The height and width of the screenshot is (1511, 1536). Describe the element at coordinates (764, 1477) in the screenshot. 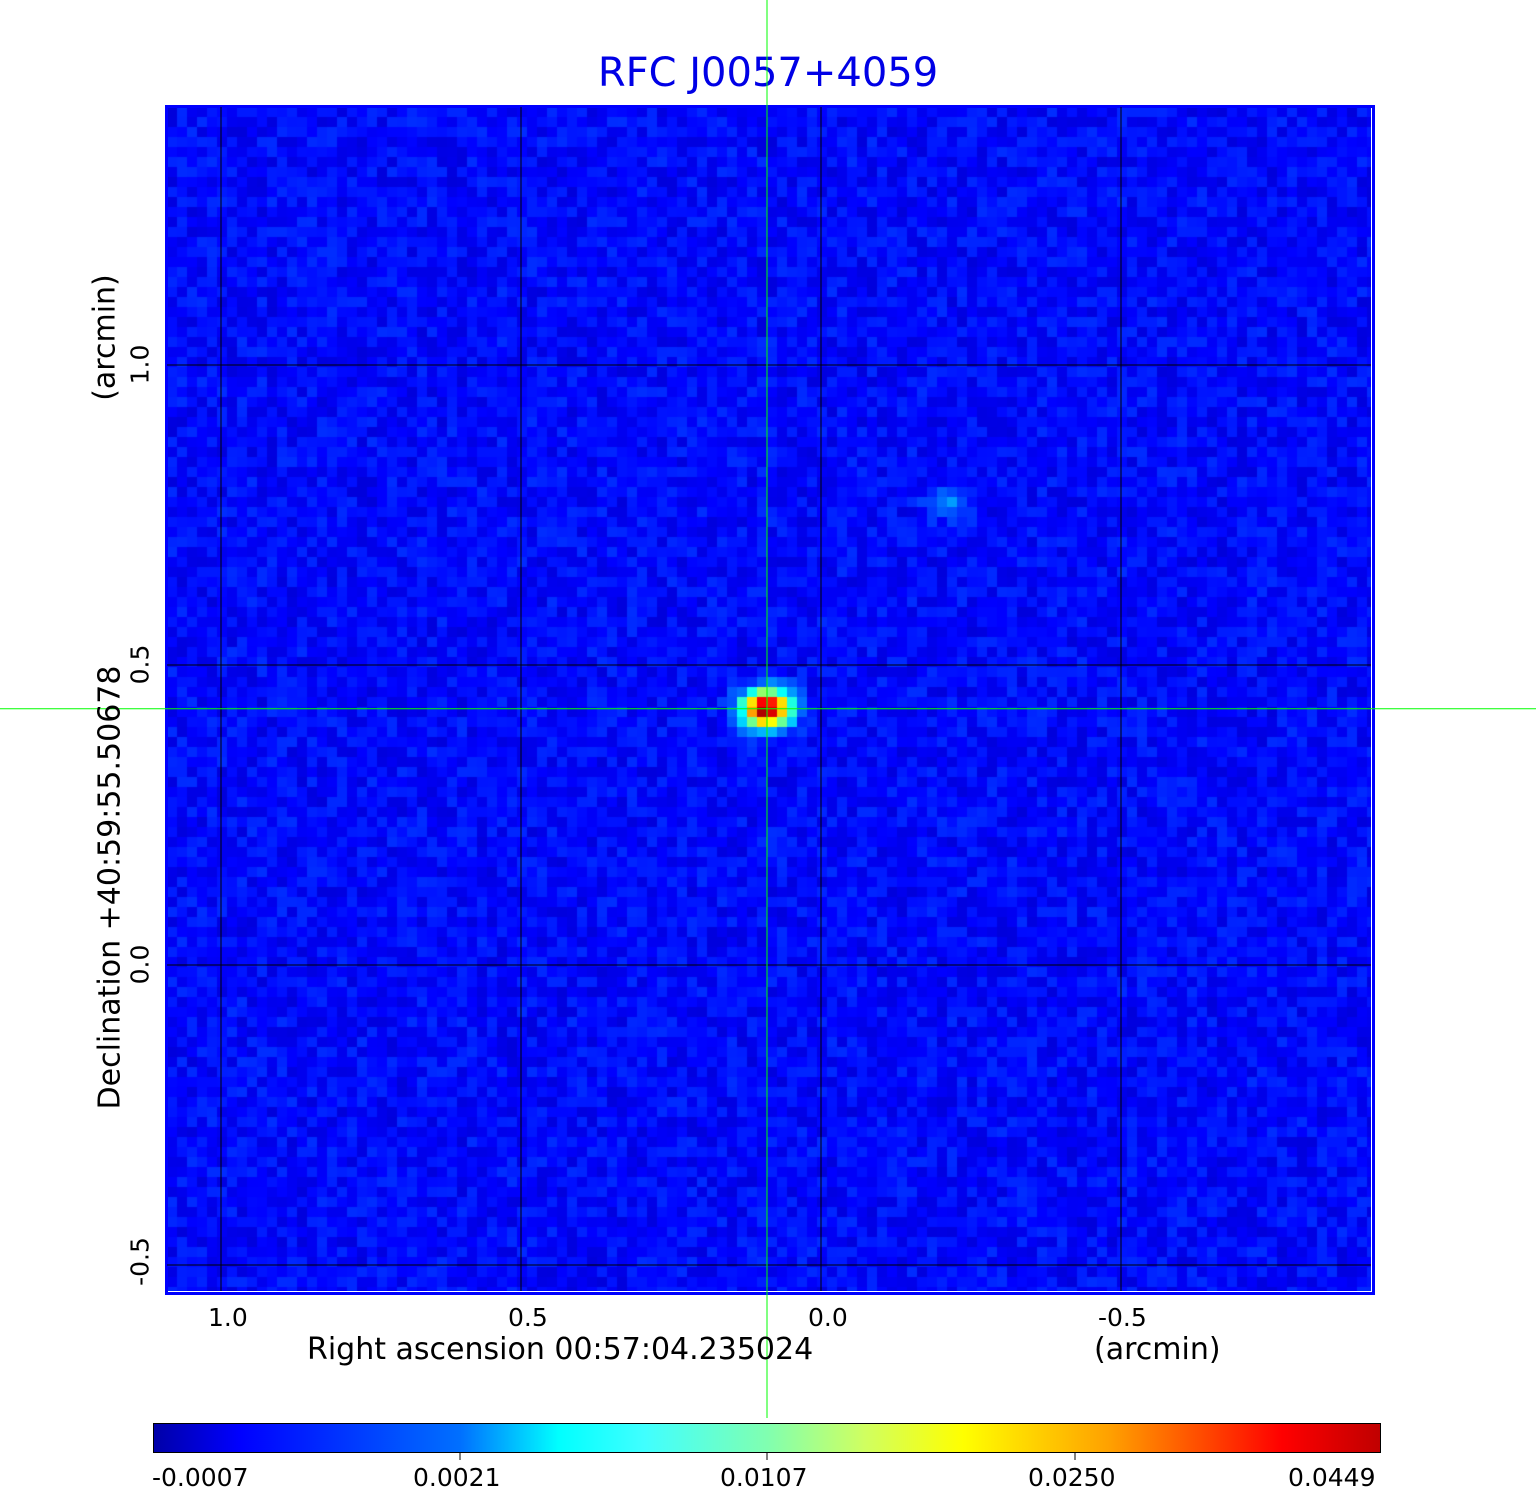

I see `colorbar-tick-label: 0.0107` at that location.